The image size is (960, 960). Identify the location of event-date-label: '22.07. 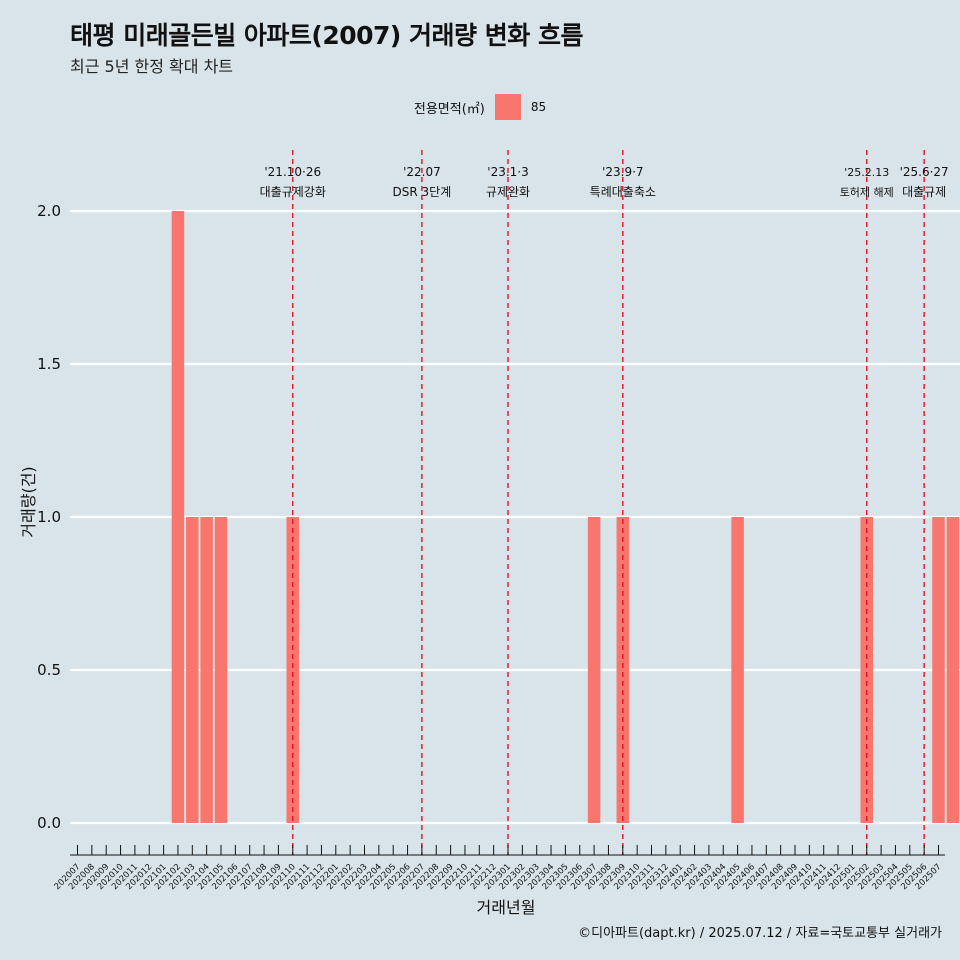
(422, 172).